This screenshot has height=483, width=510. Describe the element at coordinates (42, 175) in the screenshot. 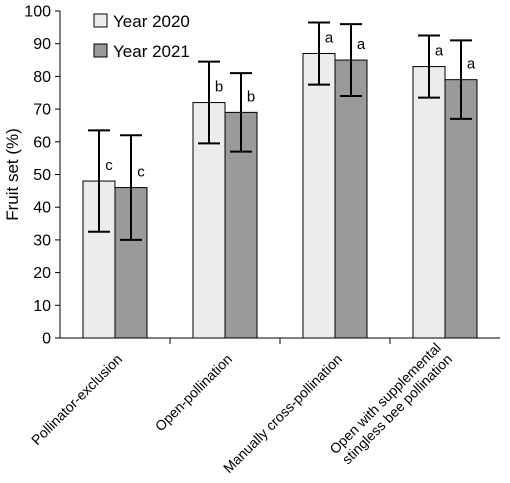

I see `y-tick-label: 50` at that location.